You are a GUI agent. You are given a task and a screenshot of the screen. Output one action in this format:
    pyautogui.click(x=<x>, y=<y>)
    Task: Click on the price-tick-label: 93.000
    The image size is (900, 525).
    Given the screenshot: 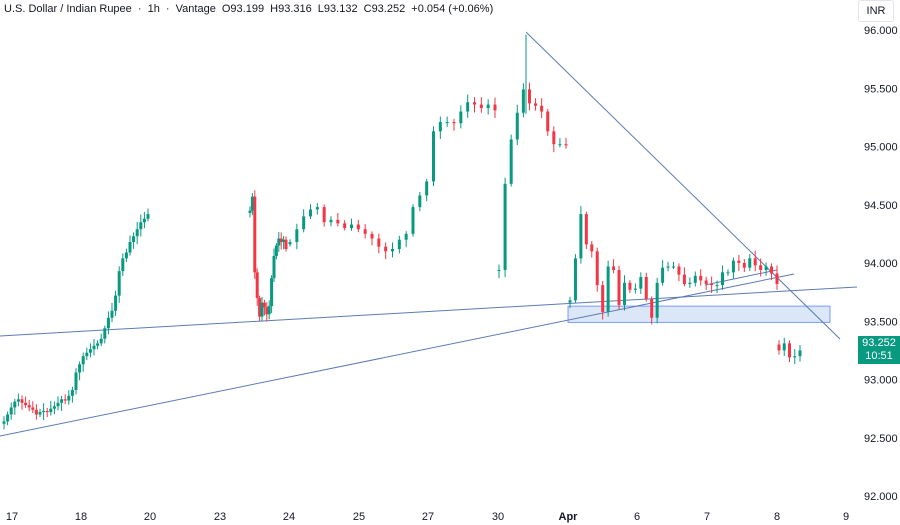 What is the action you would take?
    pyautogui.click(x=881, y=381)
    